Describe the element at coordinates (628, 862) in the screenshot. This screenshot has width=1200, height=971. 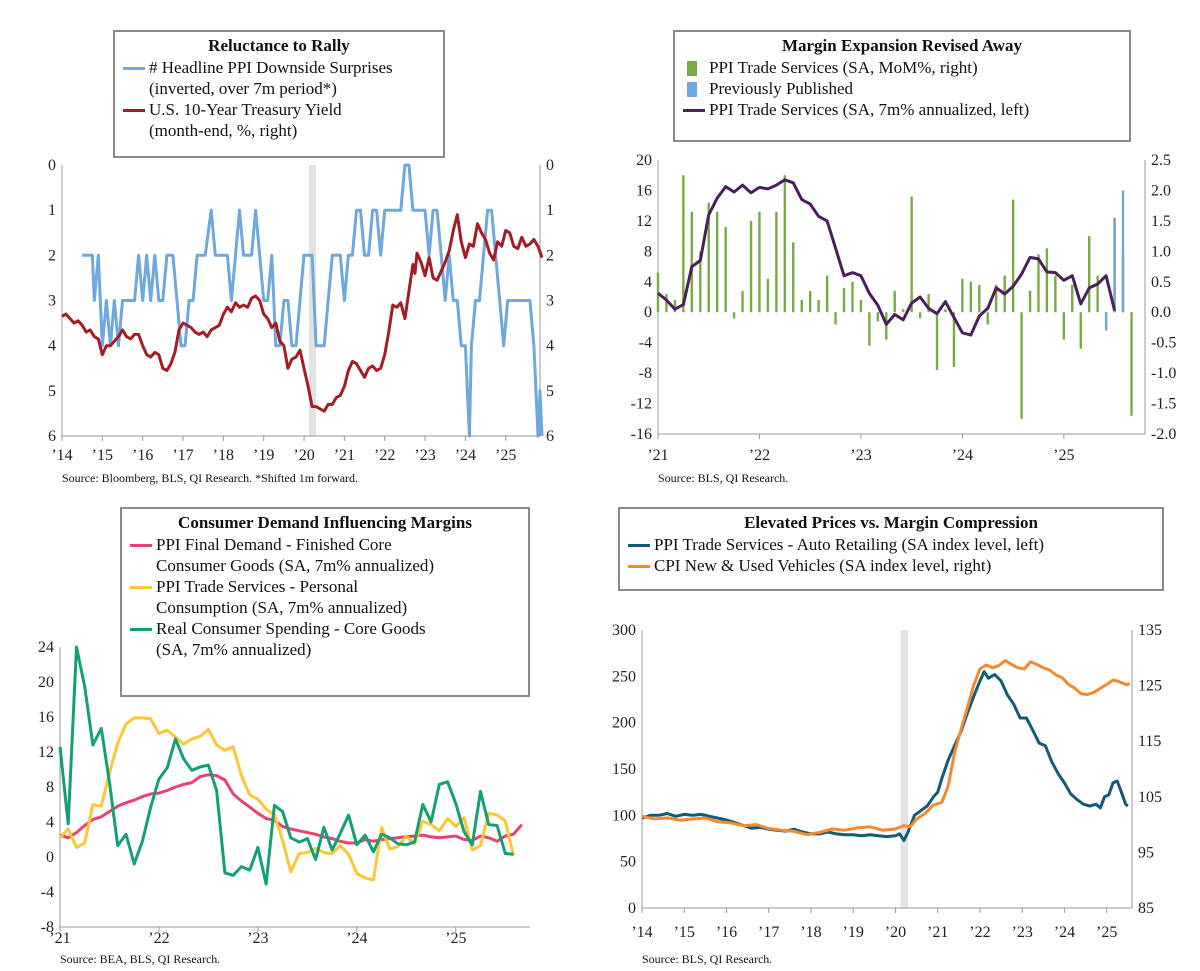
I see `y-tick-left: 50` at that location.